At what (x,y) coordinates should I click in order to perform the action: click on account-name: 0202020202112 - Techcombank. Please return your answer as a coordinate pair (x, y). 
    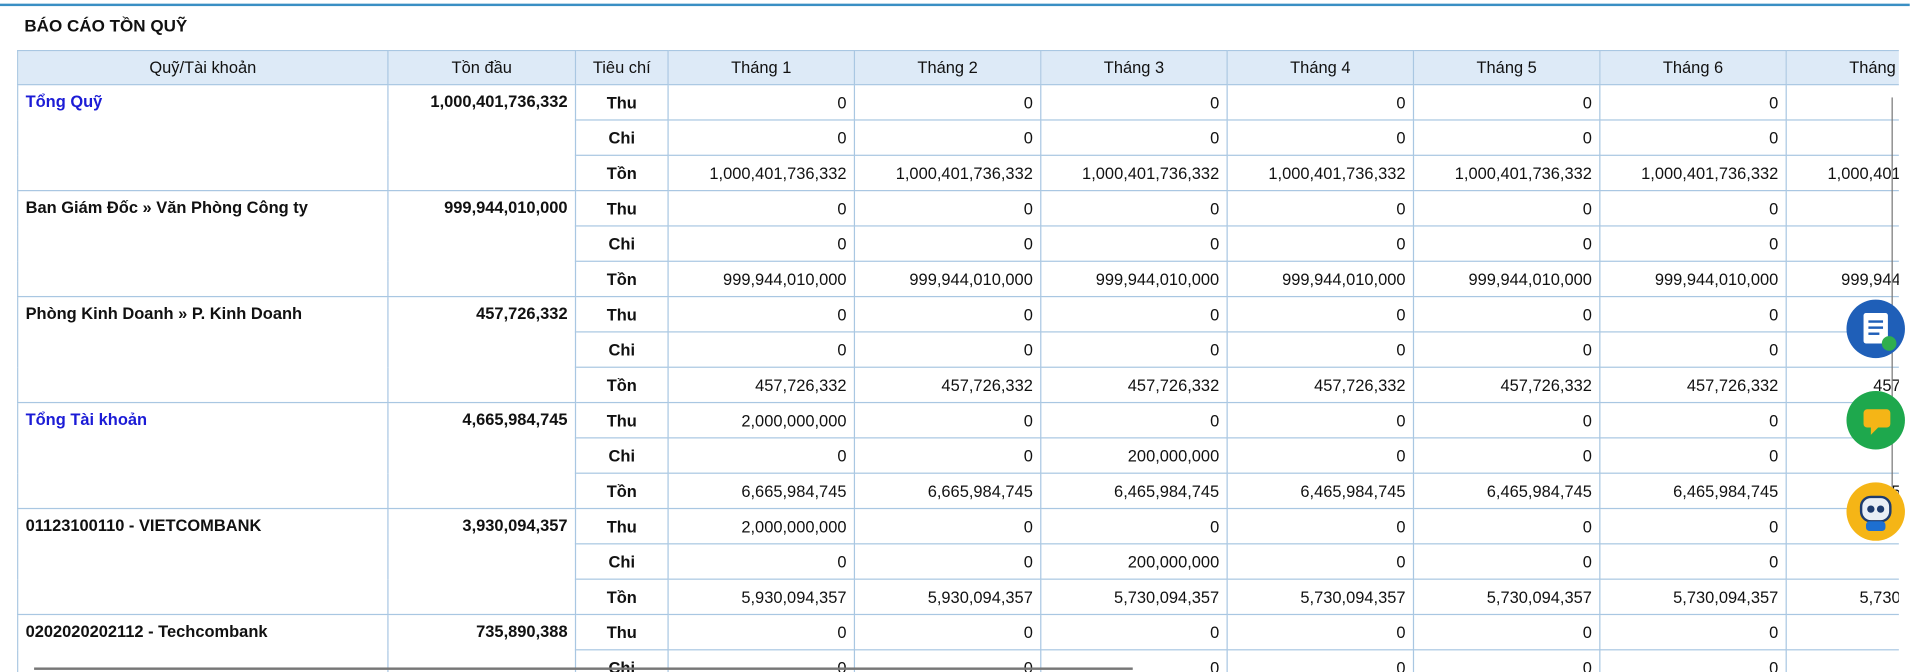
    Looking at the image, I should click on (203, 642).